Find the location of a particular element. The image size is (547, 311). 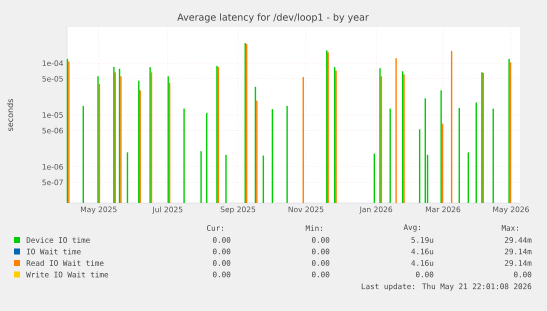

y-axis-title: seconds is located at coordinates (10, 115).